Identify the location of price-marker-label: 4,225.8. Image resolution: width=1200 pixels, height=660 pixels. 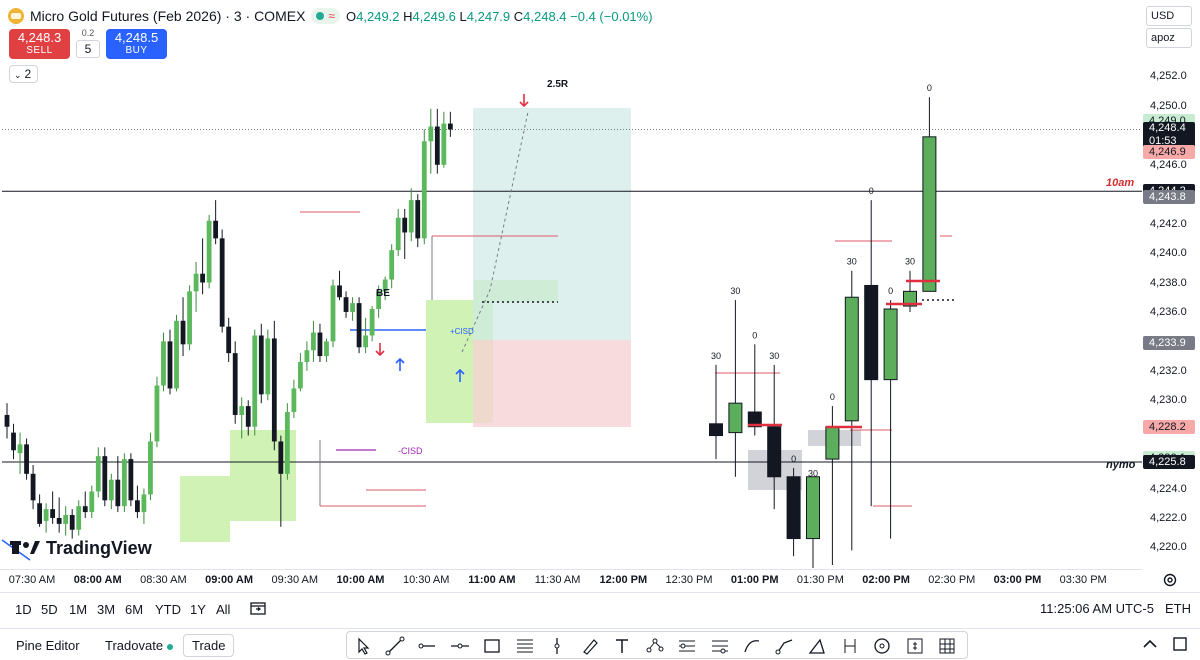
(1169, 462).